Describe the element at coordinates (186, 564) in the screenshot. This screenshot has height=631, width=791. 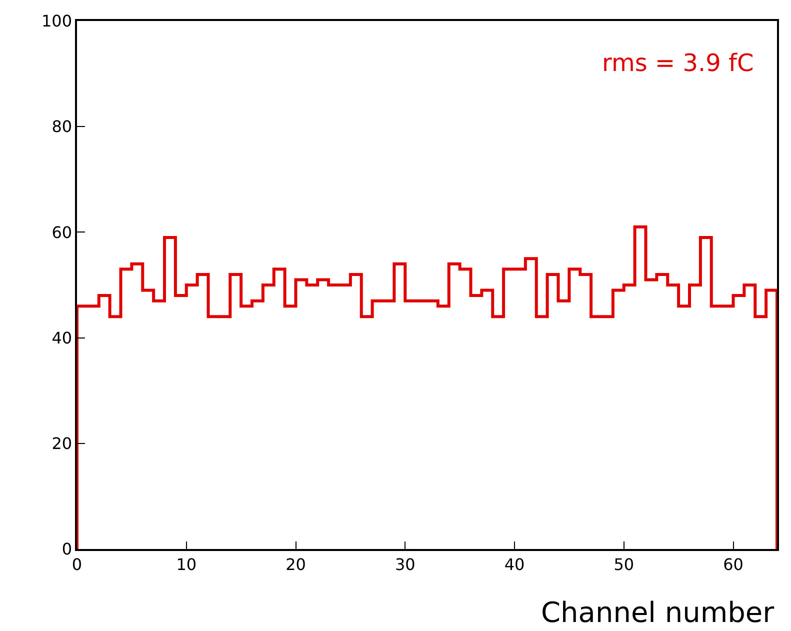
I see `x-tick-label: 10` at that location.